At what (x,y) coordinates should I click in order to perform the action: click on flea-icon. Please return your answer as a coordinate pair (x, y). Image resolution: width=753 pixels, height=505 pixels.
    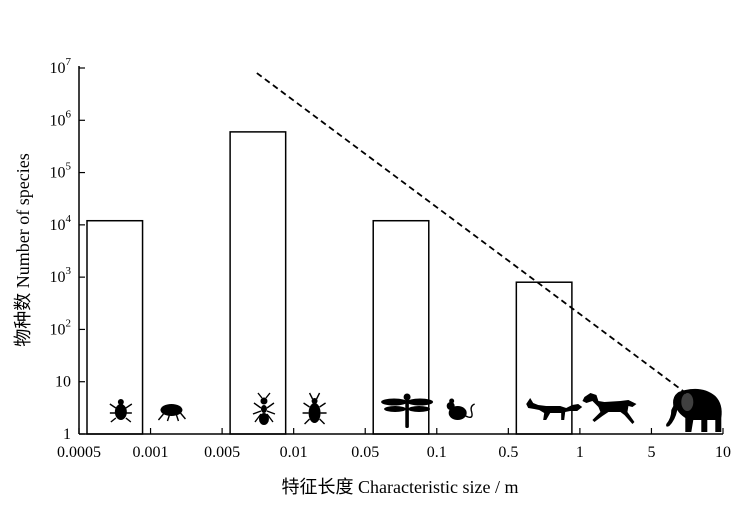
    Looking at the image, I should click on (171, 413).